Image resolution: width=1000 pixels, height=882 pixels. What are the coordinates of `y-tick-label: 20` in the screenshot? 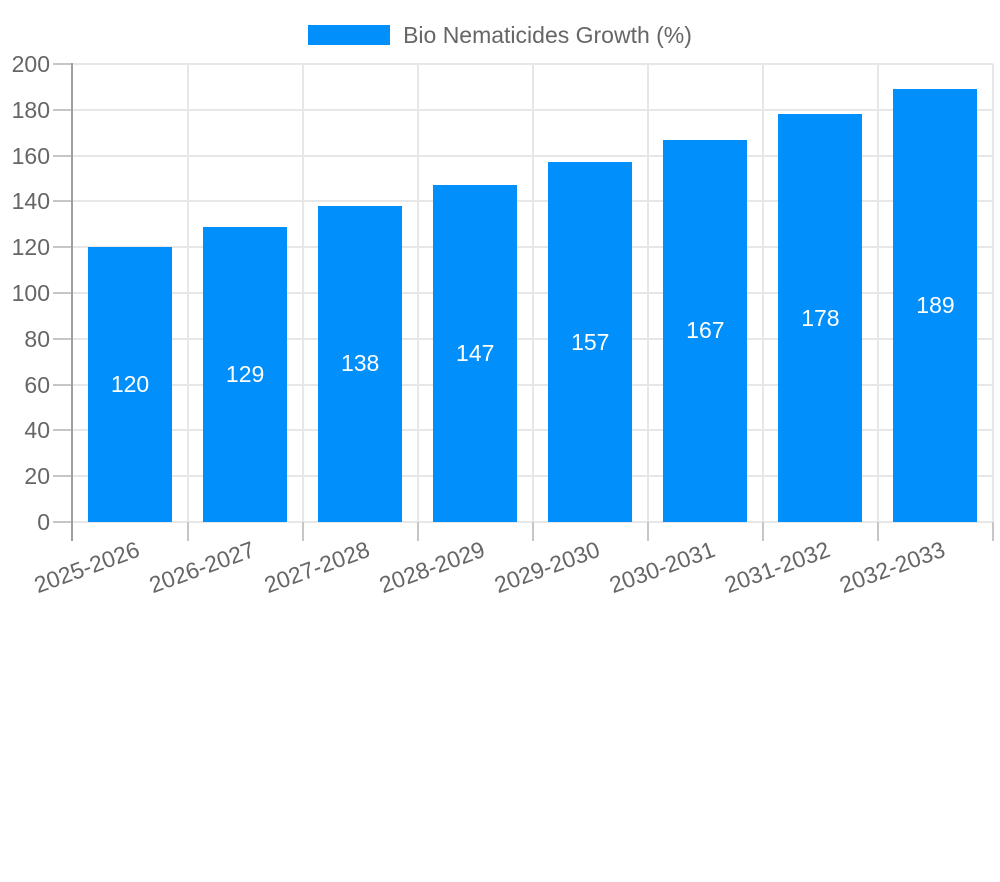 It's located at (37, 476).